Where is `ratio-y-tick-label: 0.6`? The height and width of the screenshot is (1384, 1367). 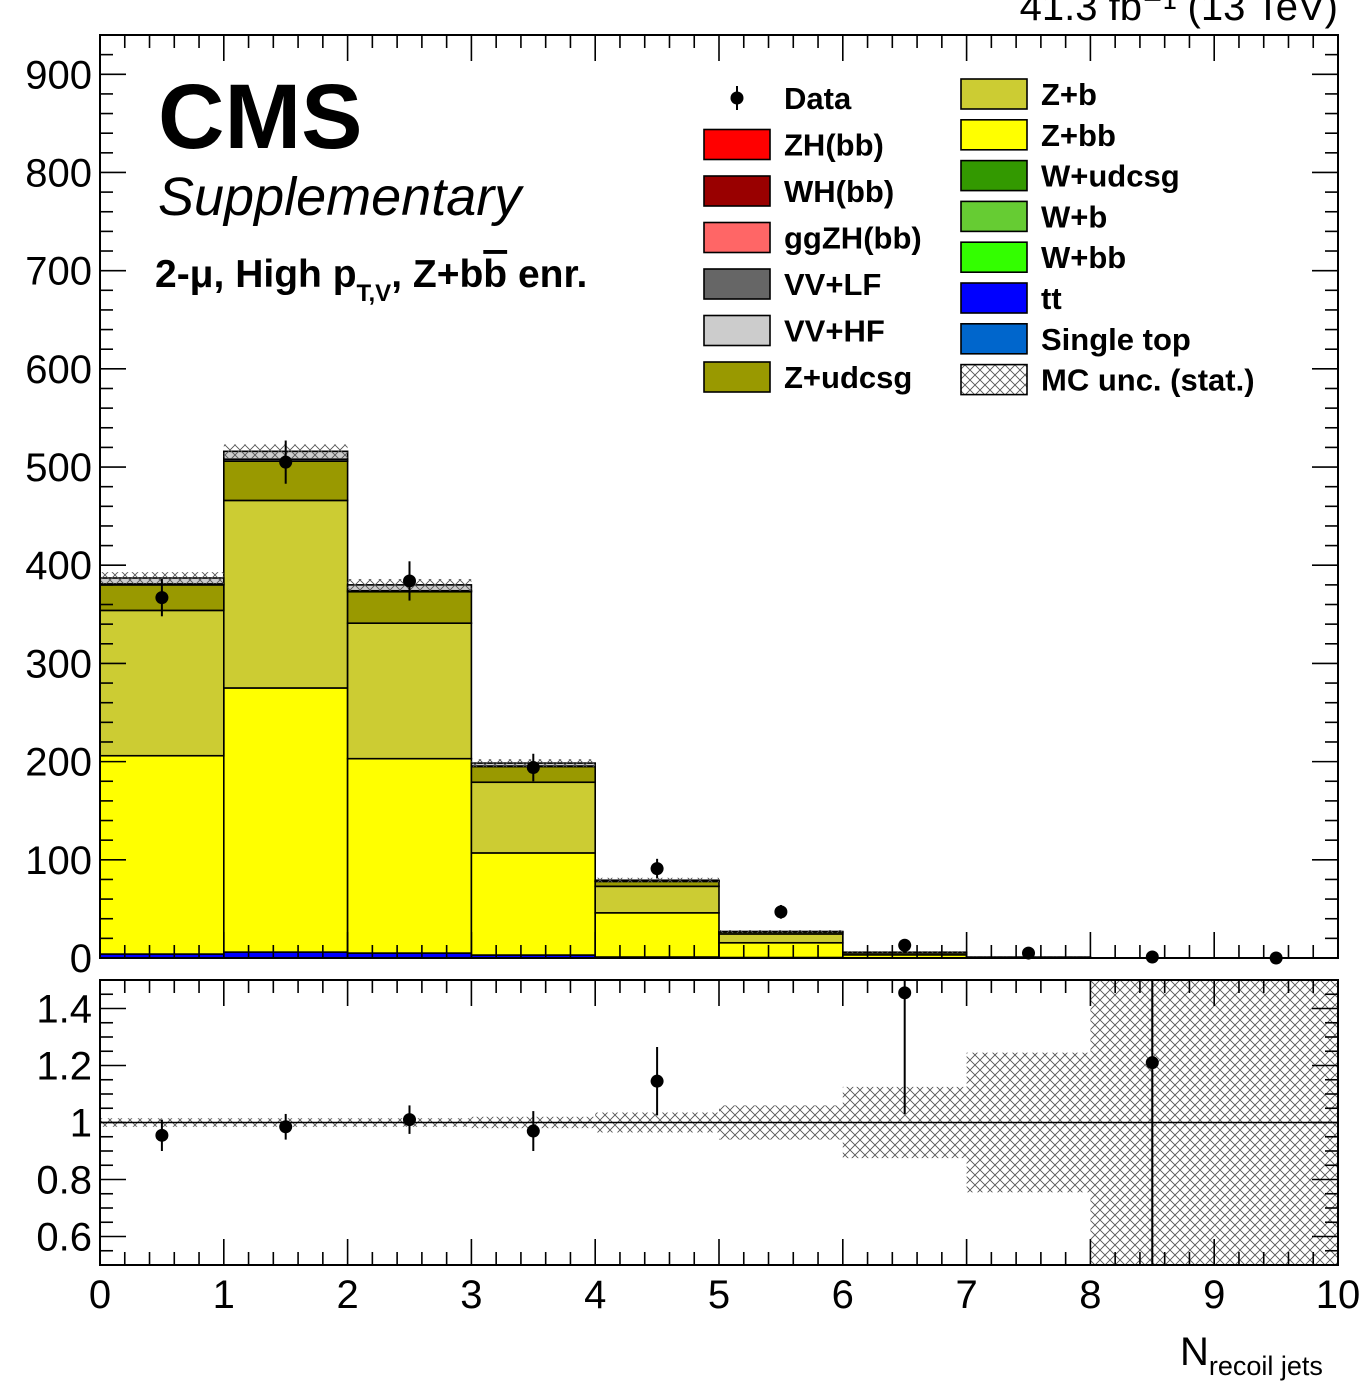 ratio-y-tick-label: 0.6 is located at coordinates (64, 1238).